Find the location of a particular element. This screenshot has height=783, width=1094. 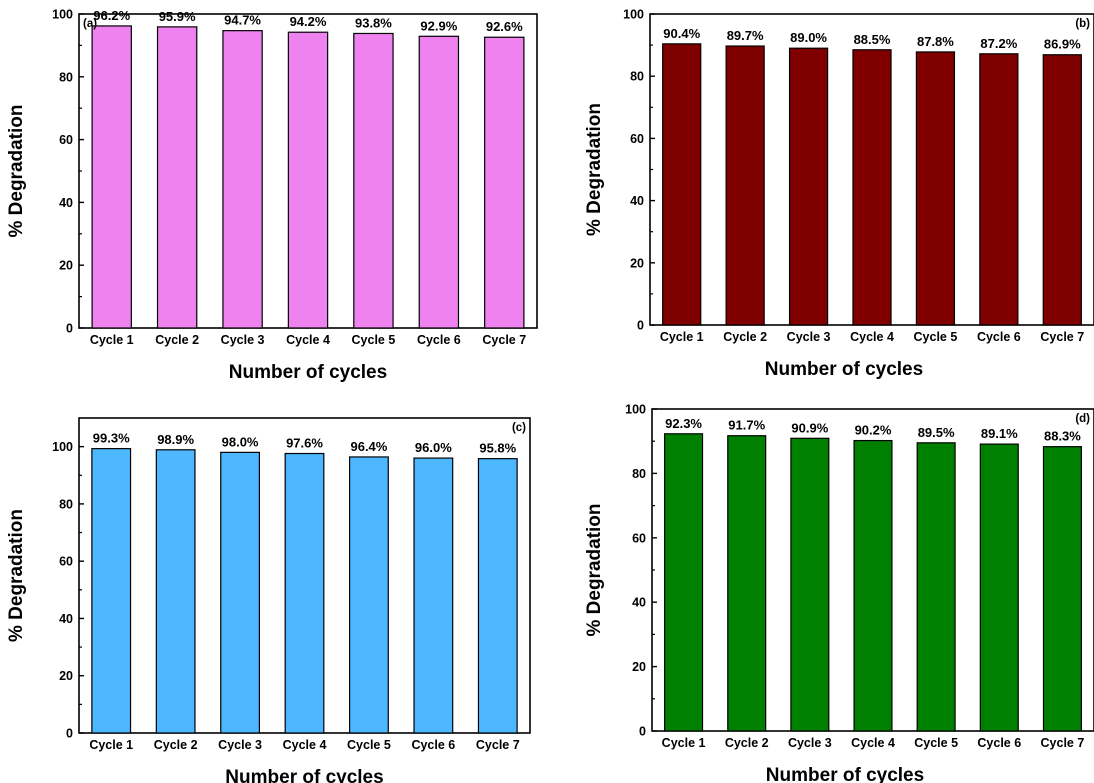

data-label: 92.3% is located at coordinates (683, 423).